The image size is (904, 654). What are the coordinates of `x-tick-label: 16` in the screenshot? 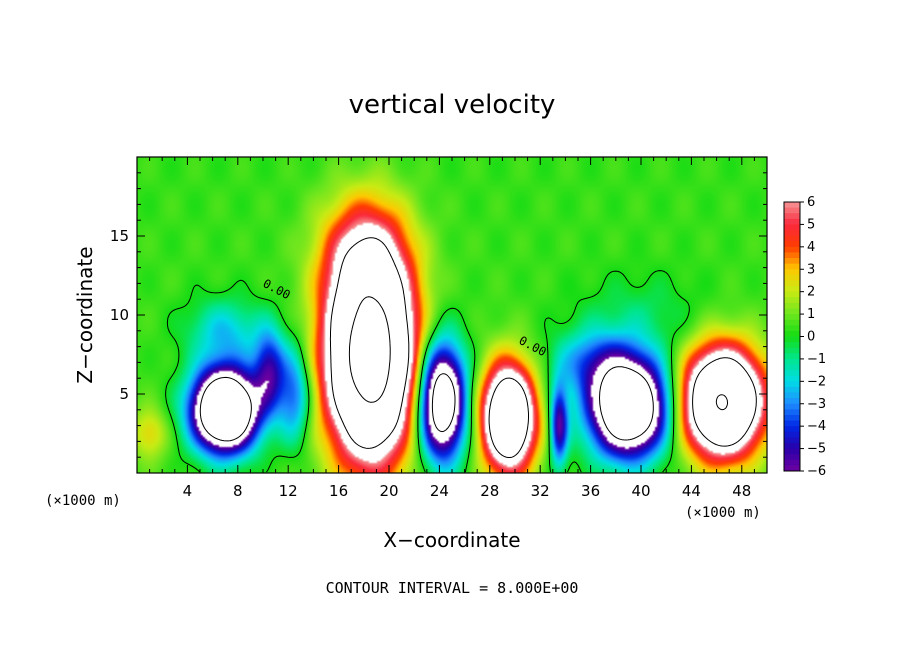 It's located at (338, 491).